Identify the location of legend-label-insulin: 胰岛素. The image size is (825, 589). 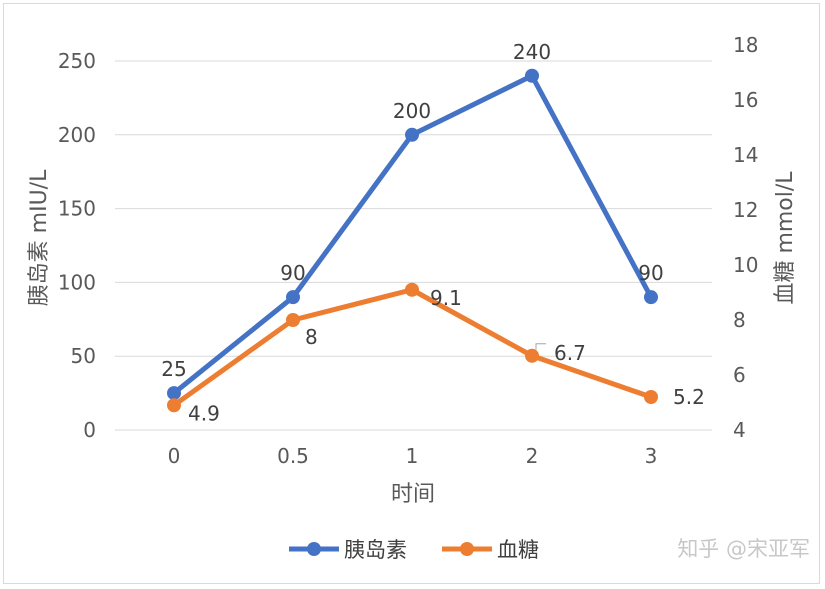
(375, 550).